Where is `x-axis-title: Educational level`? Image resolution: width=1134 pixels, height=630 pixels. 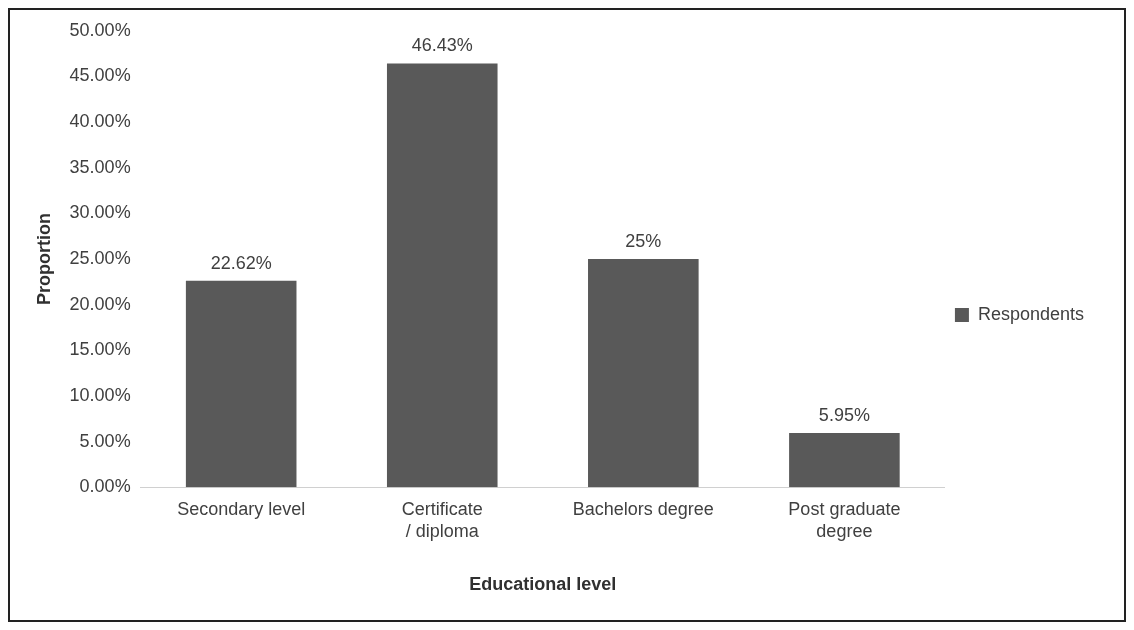 x-axis-title: Educational level is located at coordinates (543, 584).